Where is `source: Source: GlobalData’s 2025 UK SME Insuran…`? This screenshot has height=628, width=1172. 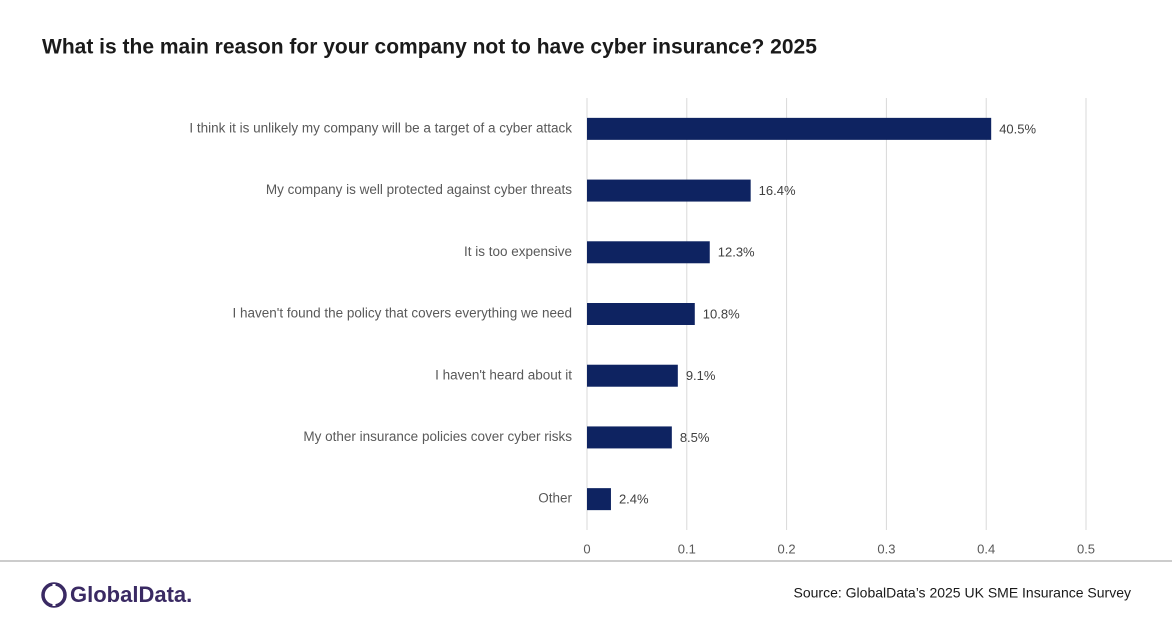 source: Source: GlobalData’s 2025 UK SME Insuran… is located at coordinates (962, 593).